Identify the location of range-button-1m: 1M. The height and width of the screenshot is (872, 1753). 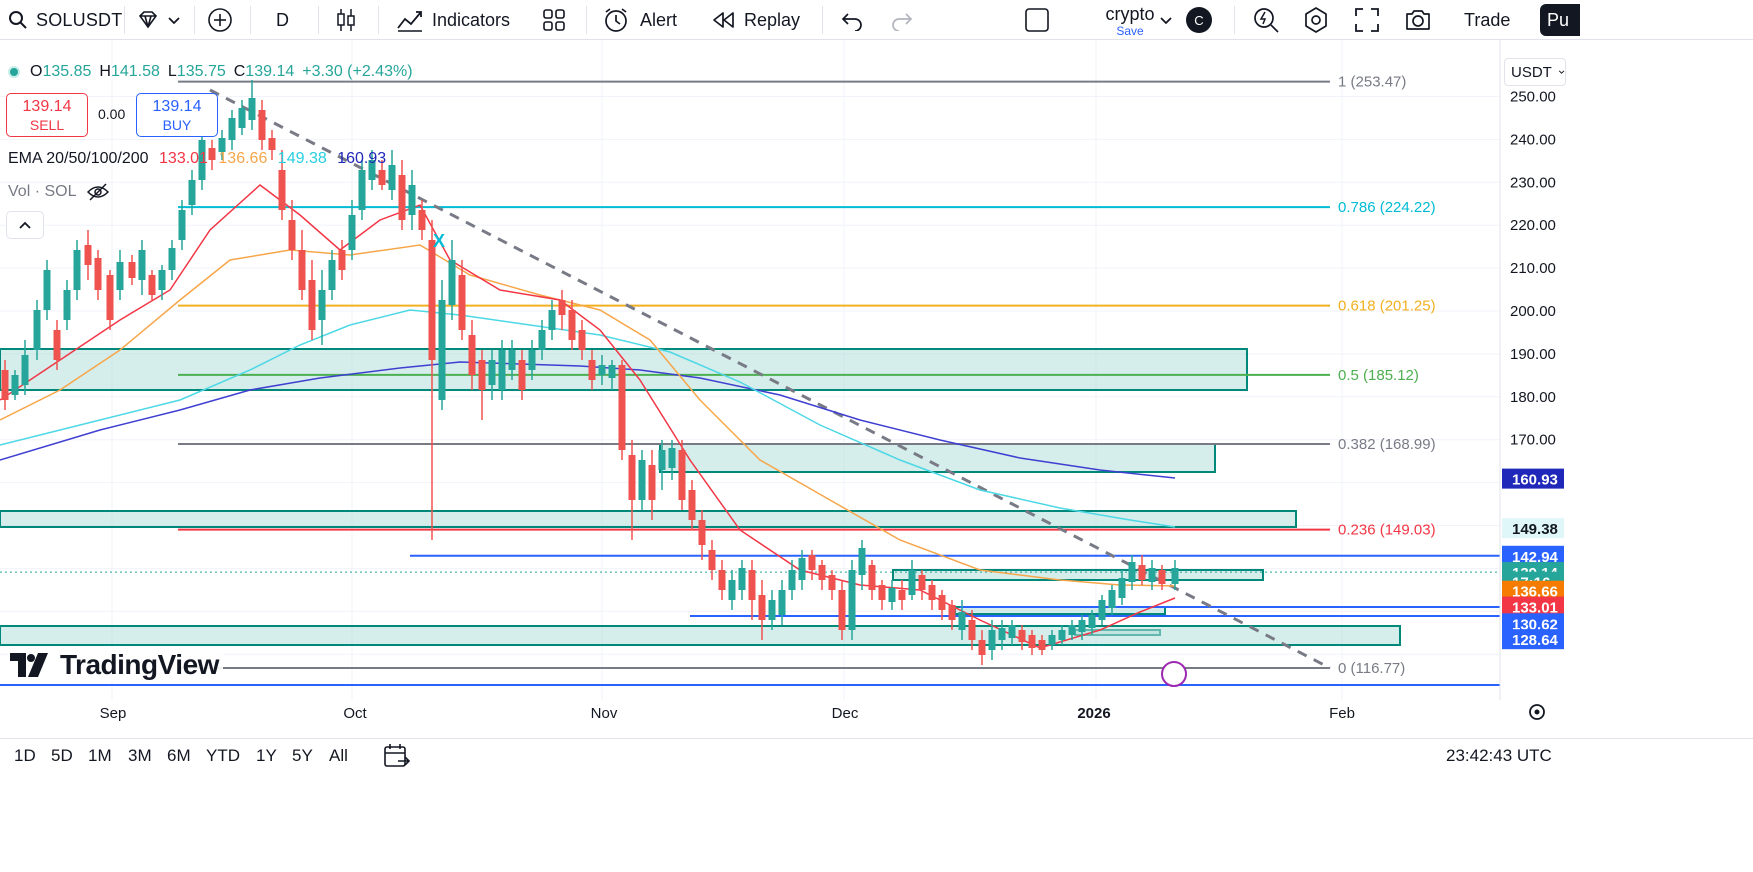
(100, 755).